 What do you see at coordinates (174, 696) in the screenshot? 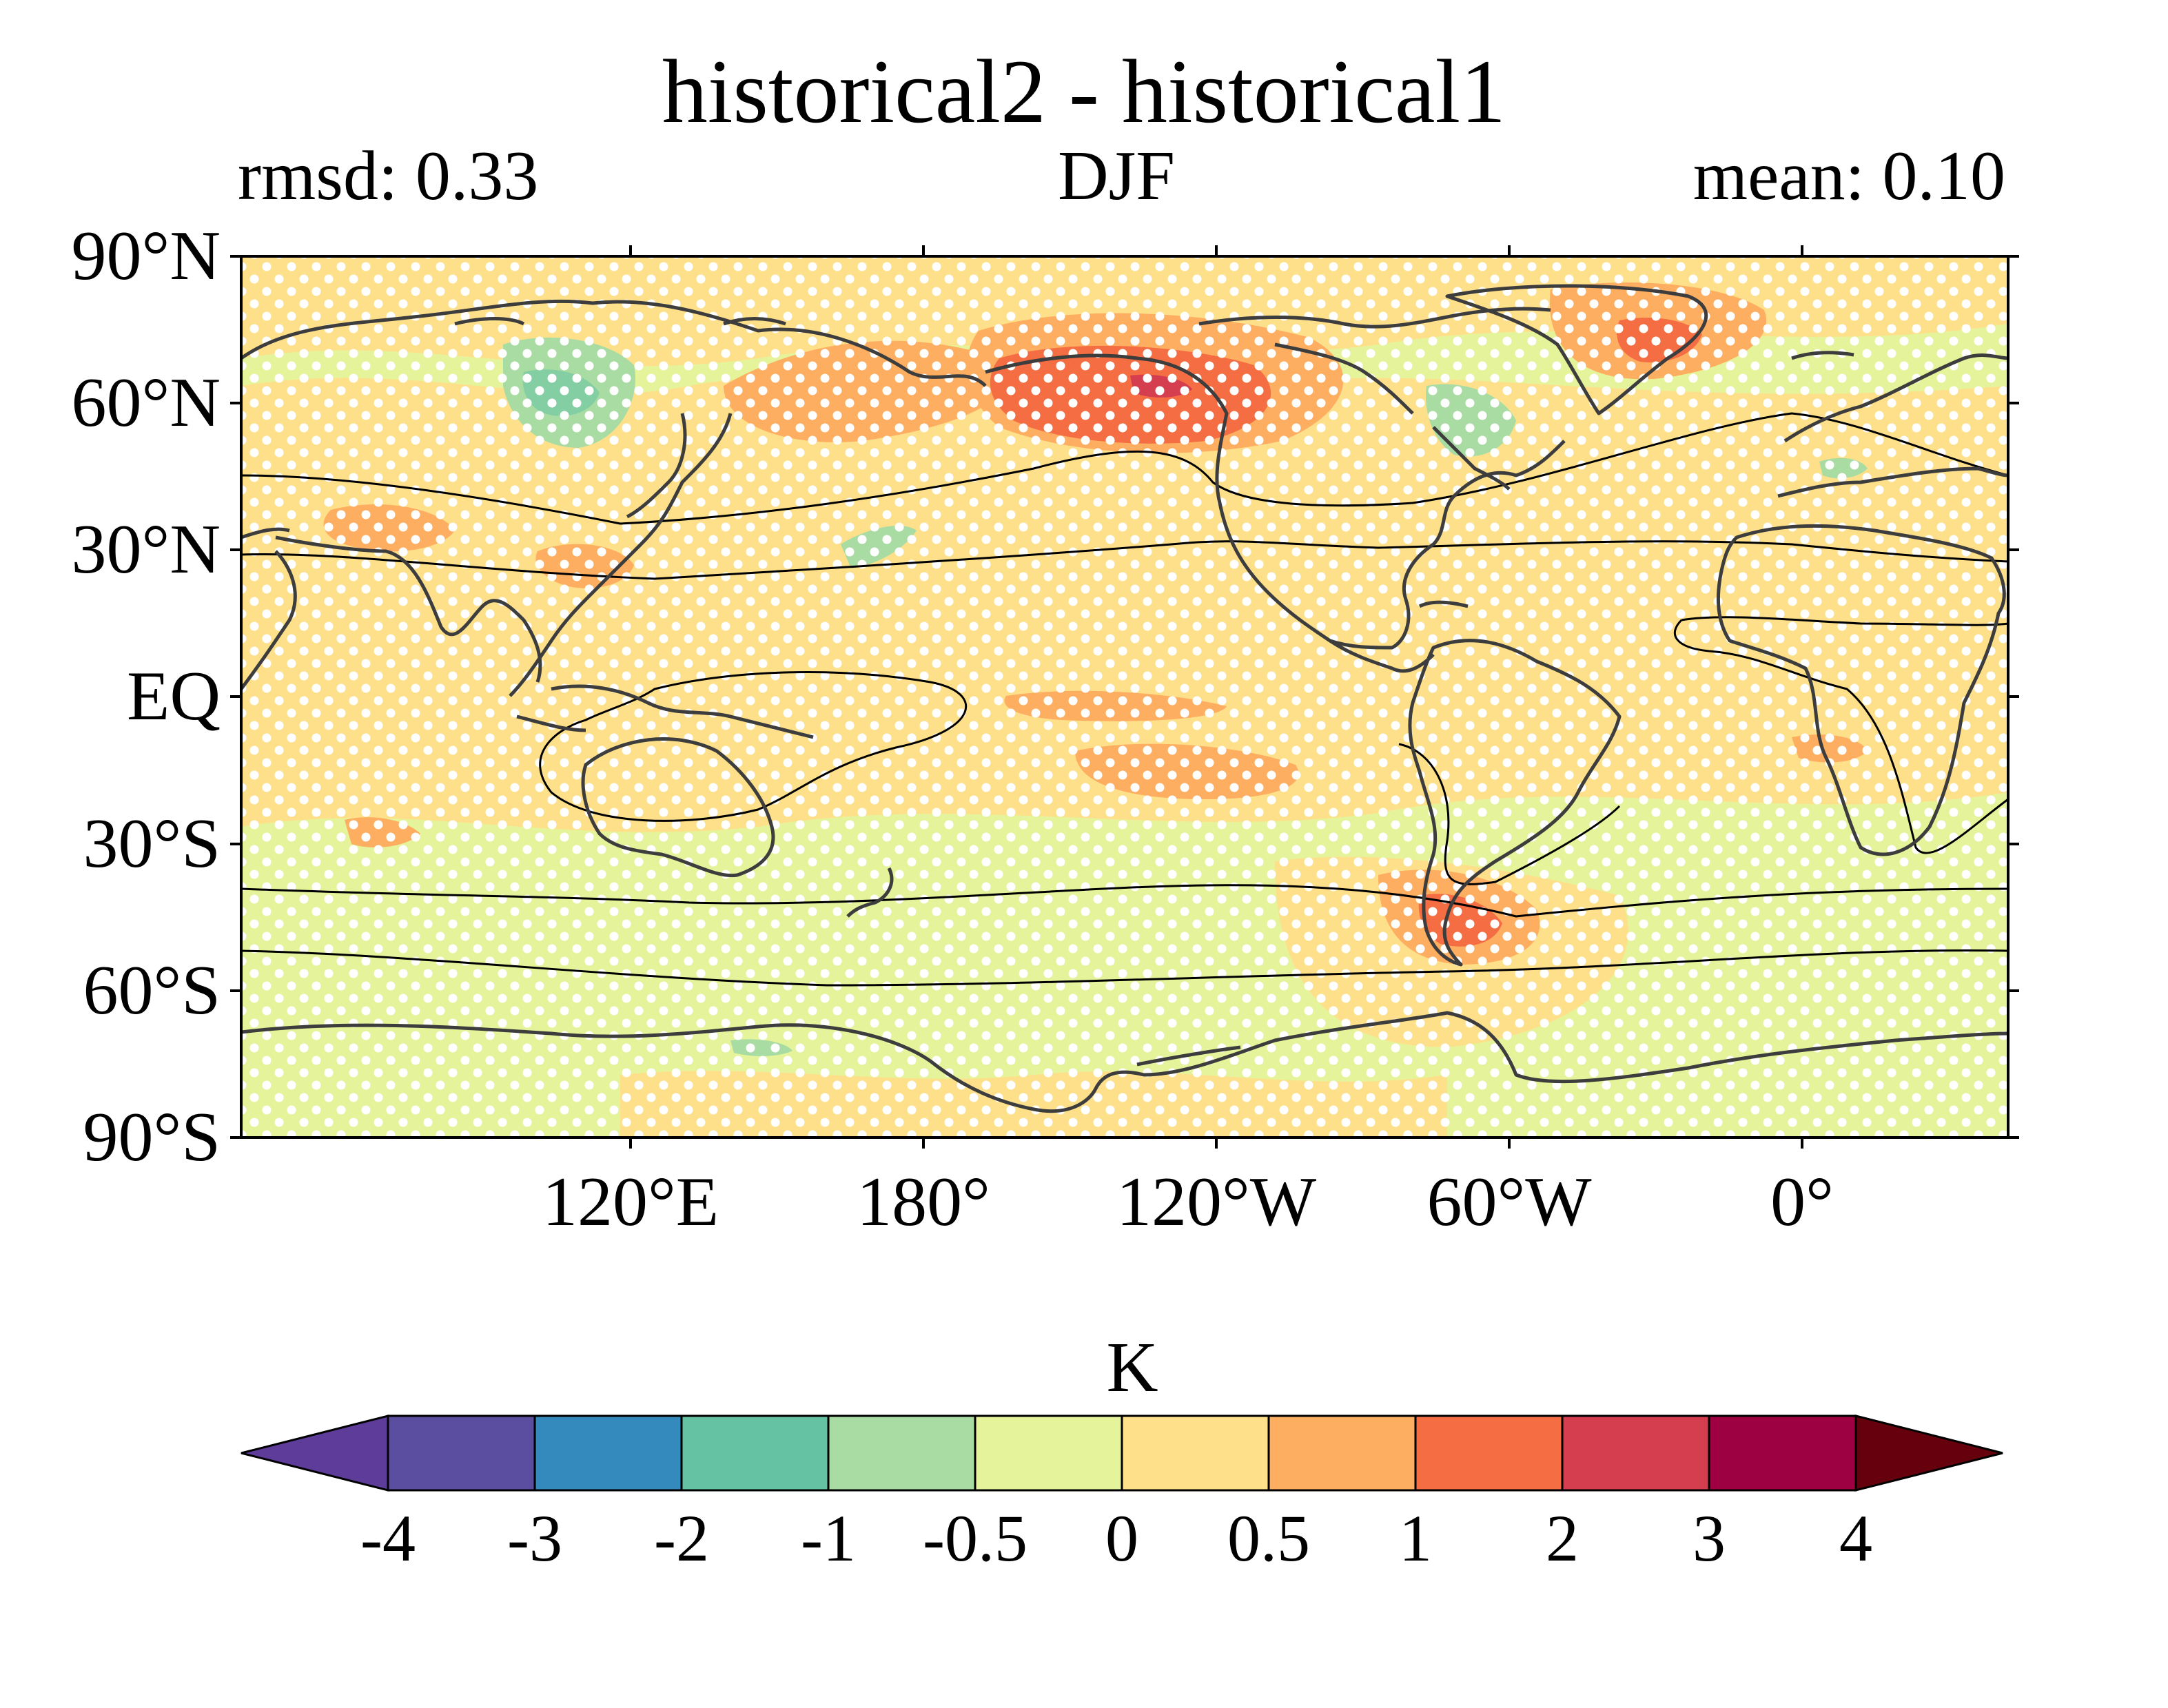
I see `y-tick-label: EQ` at bounding box center [174, 696].